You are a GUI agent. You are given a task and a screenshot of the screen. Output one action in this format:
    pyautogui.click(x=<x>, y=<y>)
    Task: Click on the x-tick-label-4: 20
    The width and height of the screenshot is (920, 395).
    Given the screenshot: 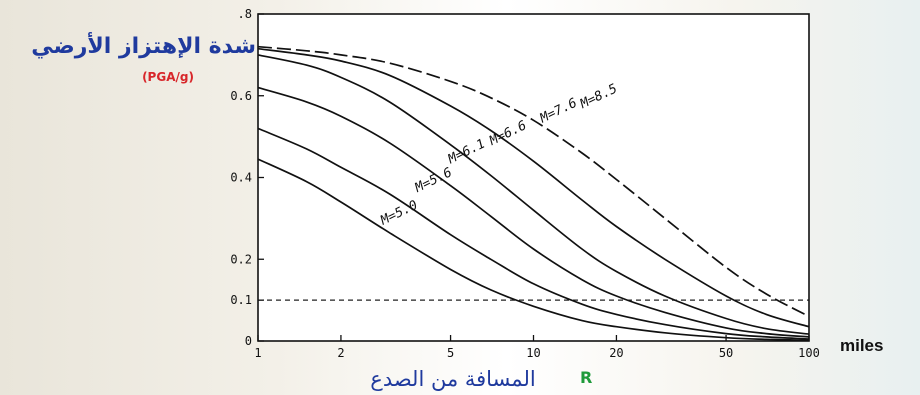 What is the action you would take?
    pyautogui.click(x=616, y=353)
    